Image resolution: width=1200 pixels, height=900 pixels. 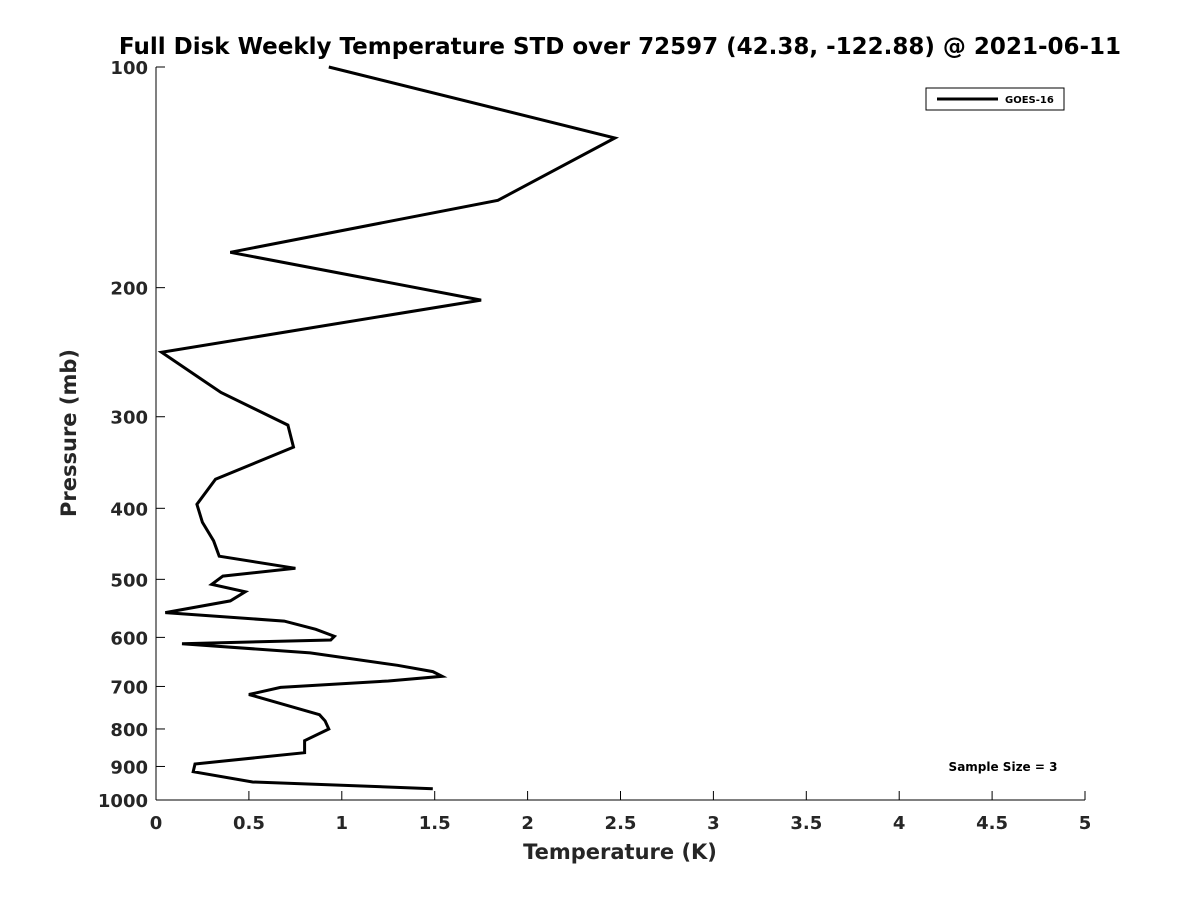 What do you see at coordinates (435, 823) in the screenshot?
I see `x-tick-label: 1.5` at bounding box center [435, 823].